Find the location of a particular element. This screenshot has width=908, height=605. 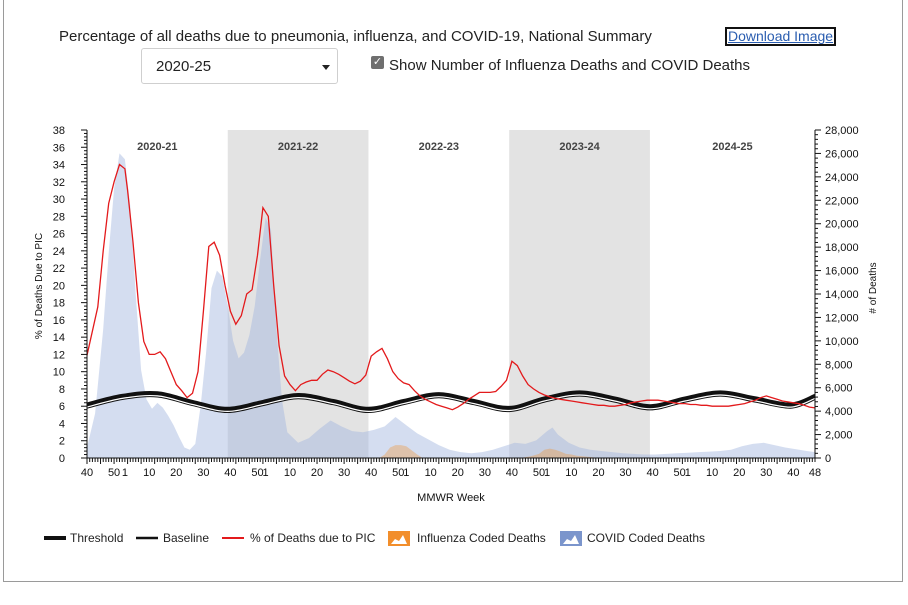

y-tick-label-left: 2 is located at coordinates (62, 442).